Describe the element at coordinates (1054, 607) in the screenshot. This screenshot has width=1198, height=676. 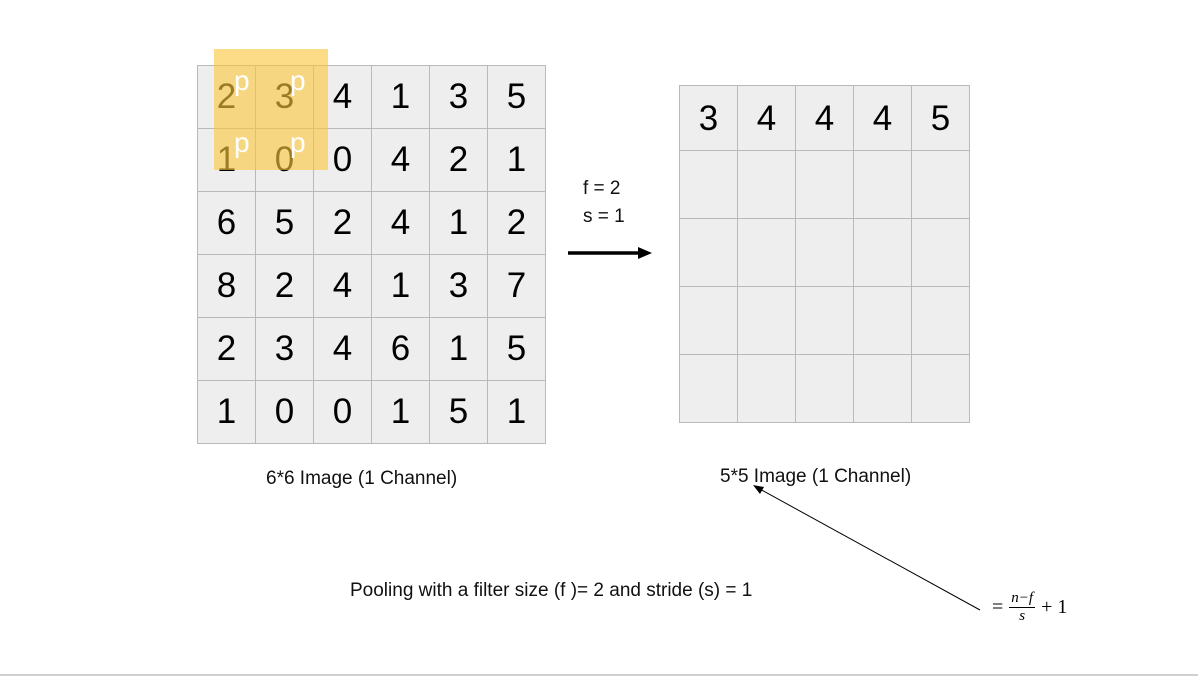
I see `formula-plus-one: + 1` at that location.